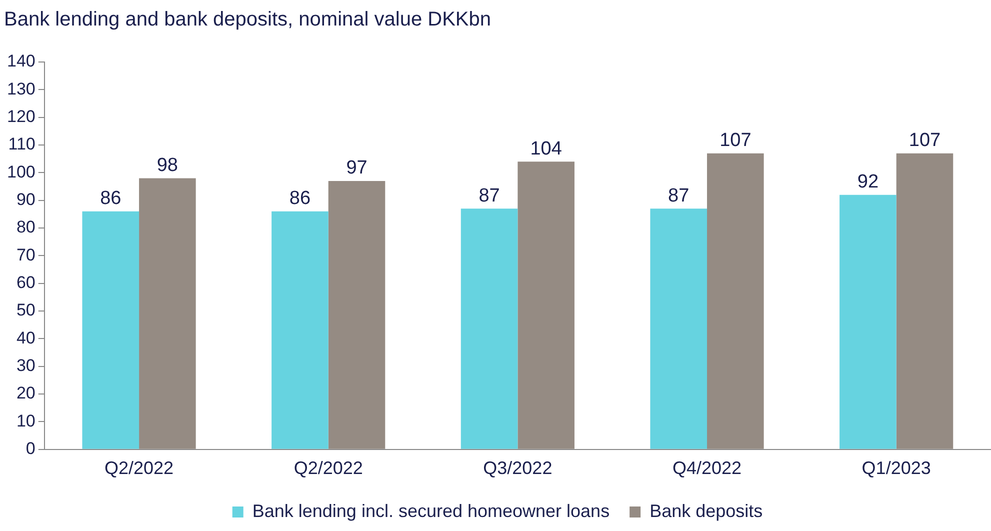  Describe the element at coordinates (26, 200) in the screenshot. I see `y-tick-label: 90` at that location.